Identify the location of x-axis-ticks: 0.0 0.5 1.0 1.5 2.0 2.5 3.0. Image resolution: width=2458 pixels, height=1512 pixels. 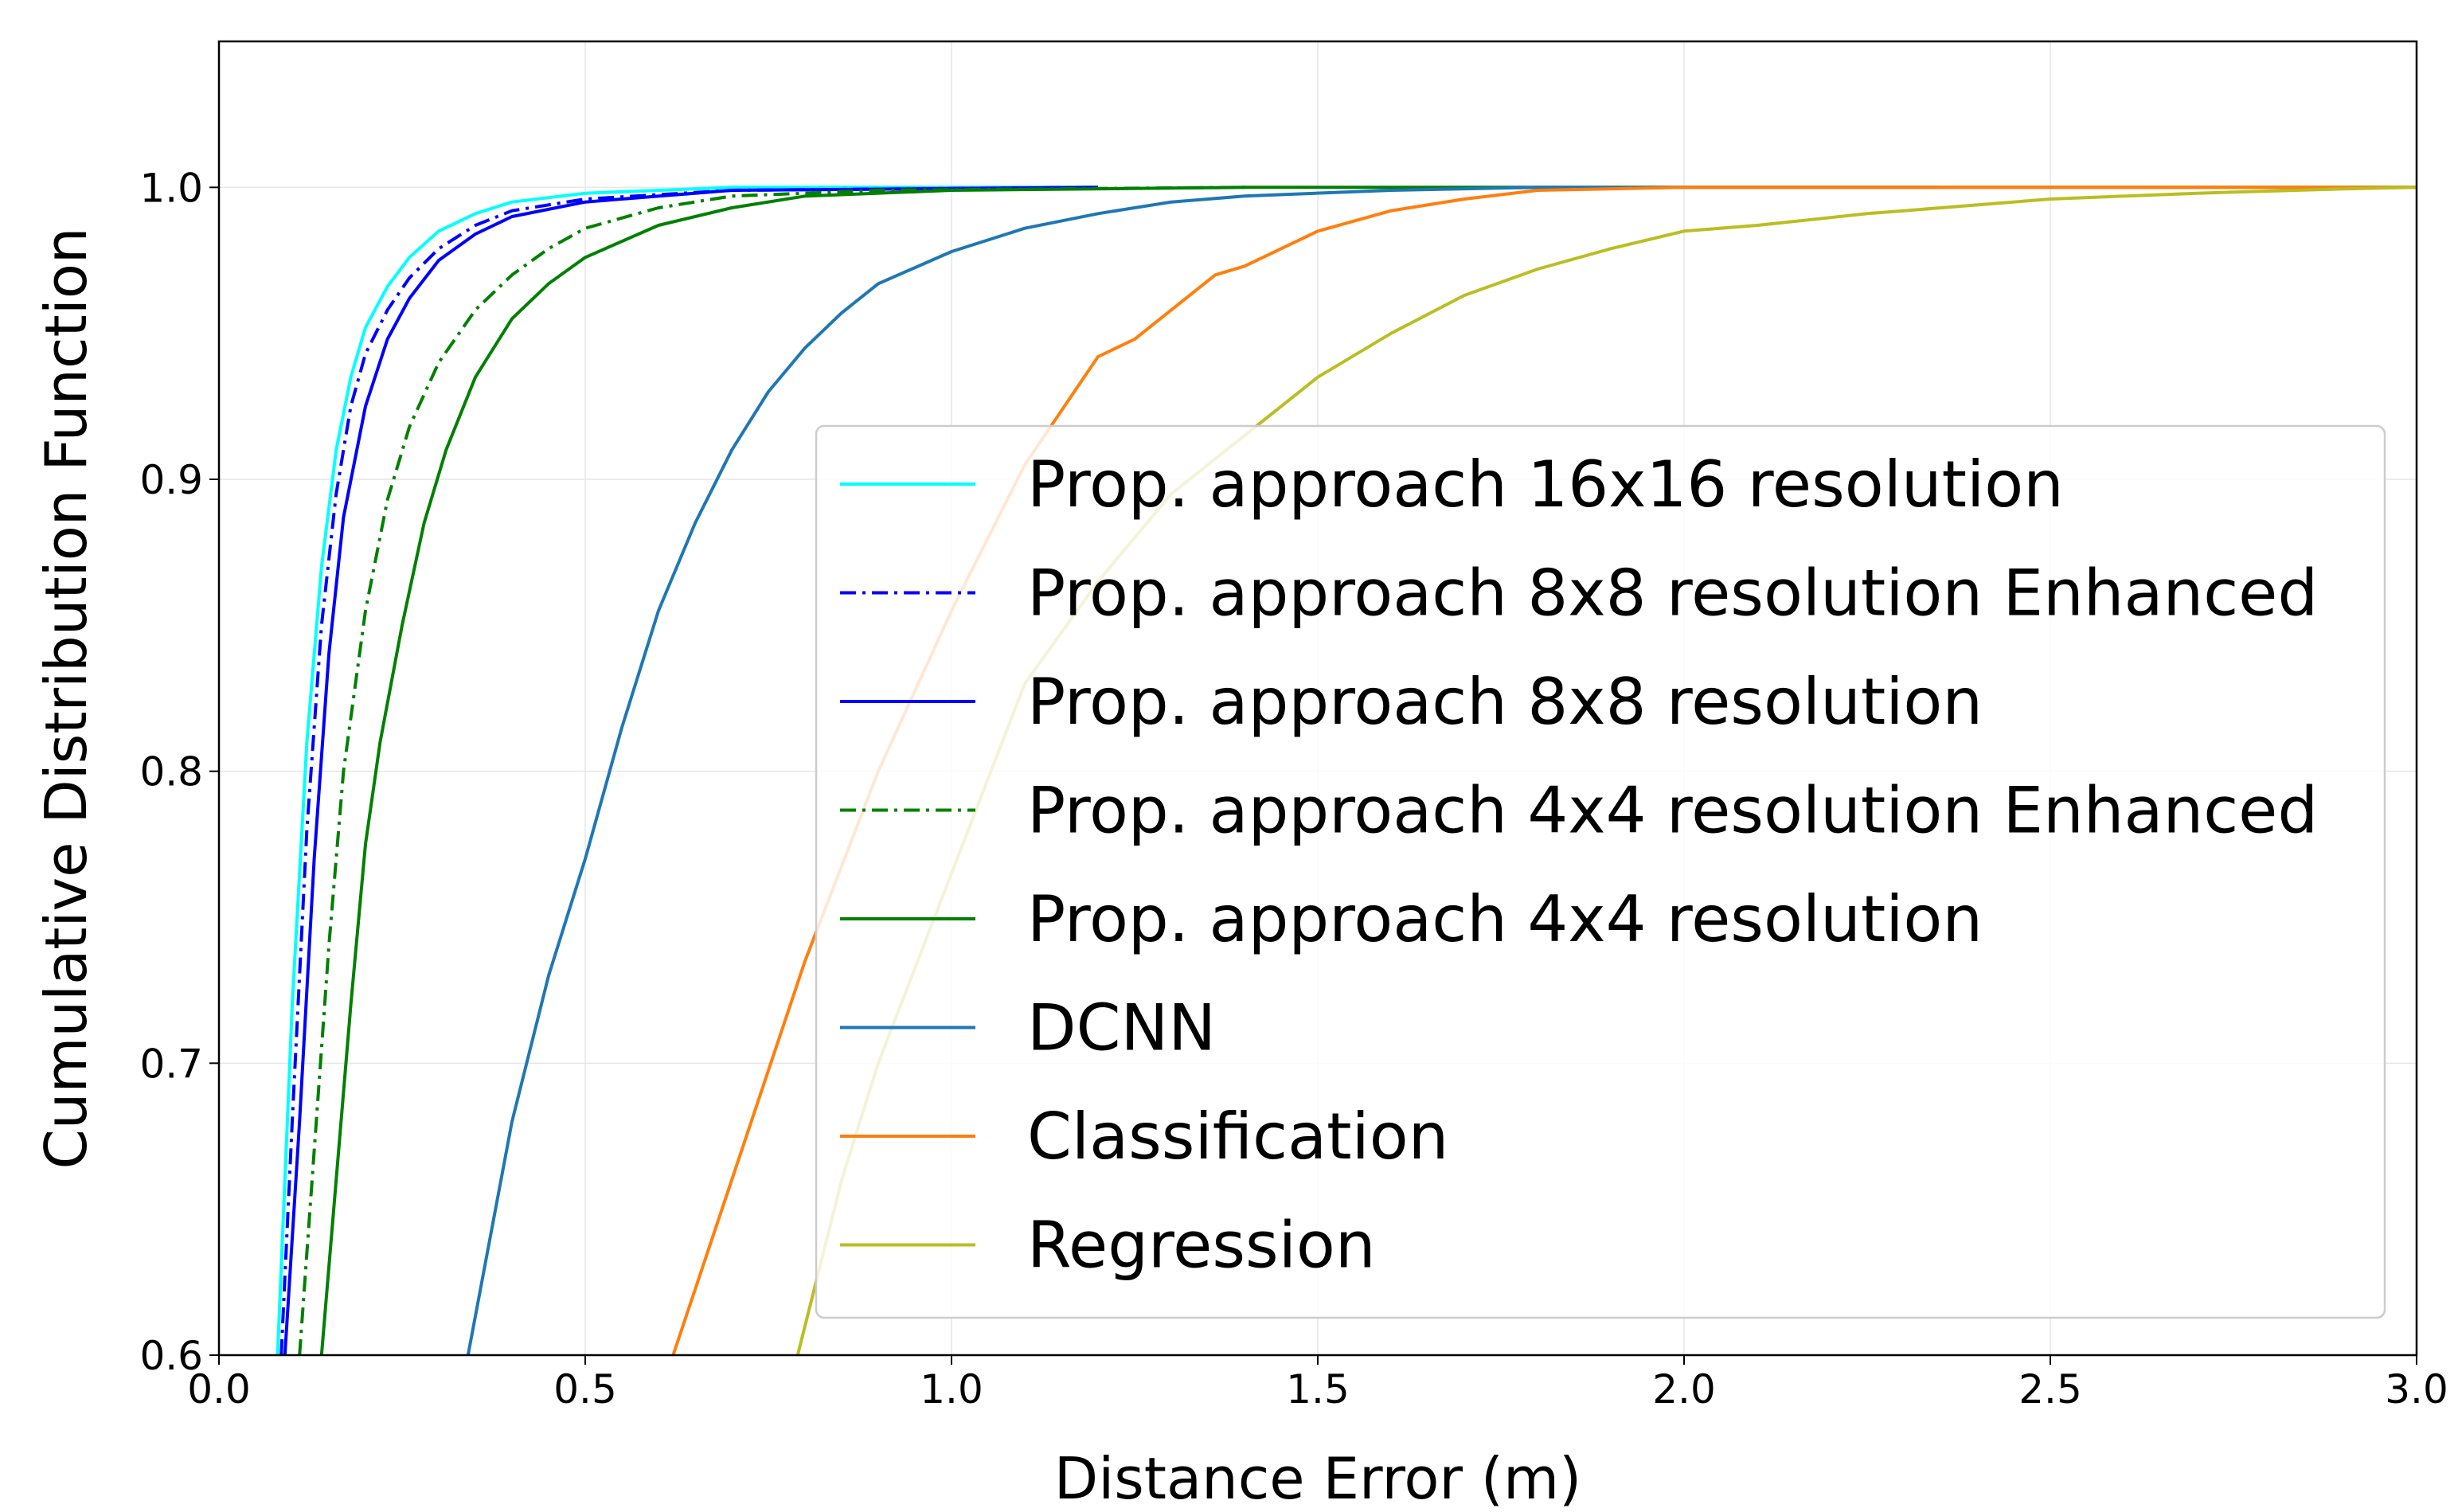
(1317, 1383).